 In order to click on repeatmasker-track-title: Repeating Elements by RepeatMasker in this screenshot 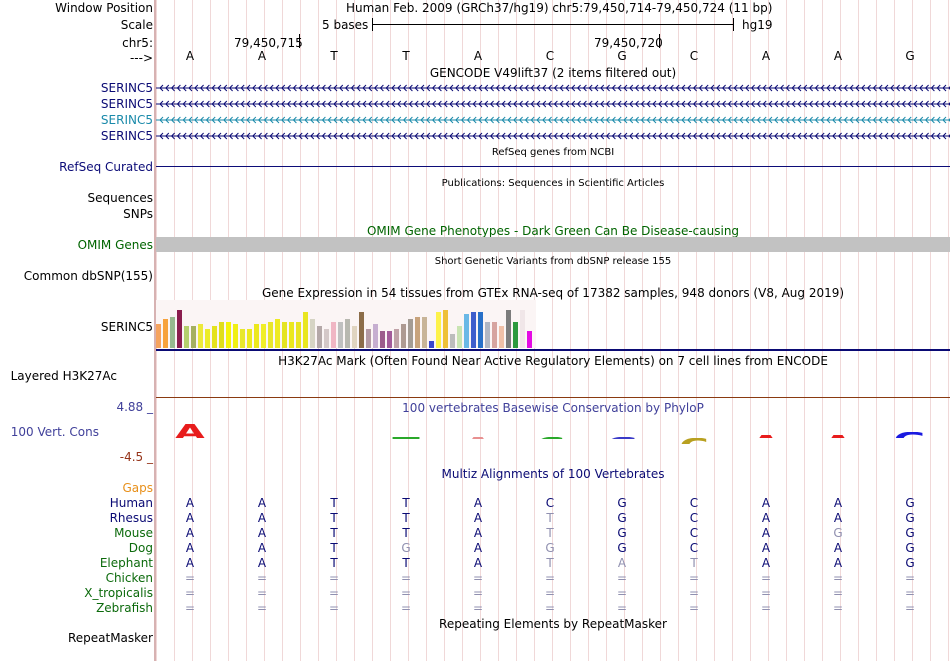, I will do `click(553, 624)`.